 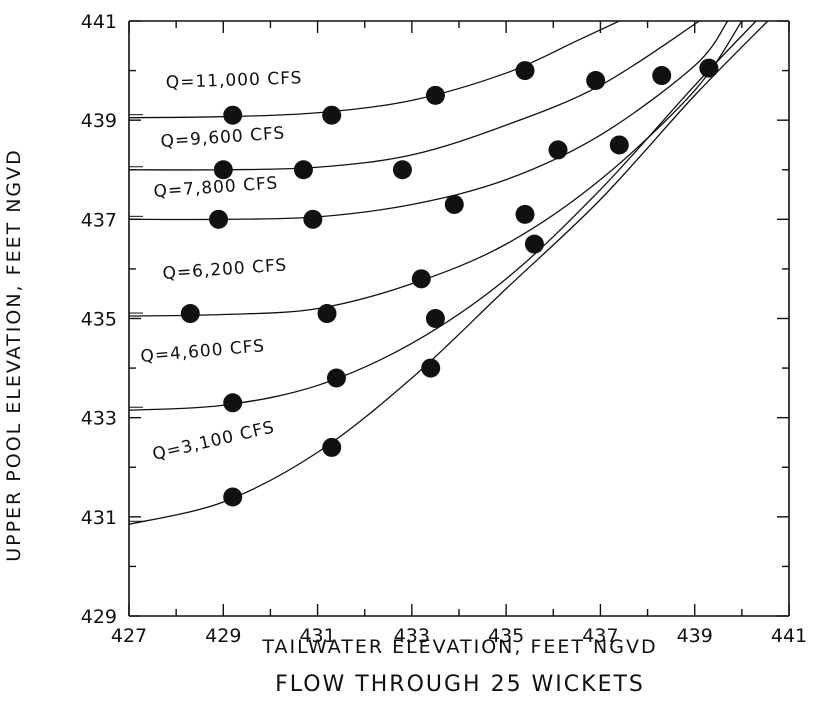 What do you see at coordinates (216, 187) in the screenshot?
I see `series-label-q-7-800-cfs: Q=7,800 CFS` at bounding box center [216, 187].